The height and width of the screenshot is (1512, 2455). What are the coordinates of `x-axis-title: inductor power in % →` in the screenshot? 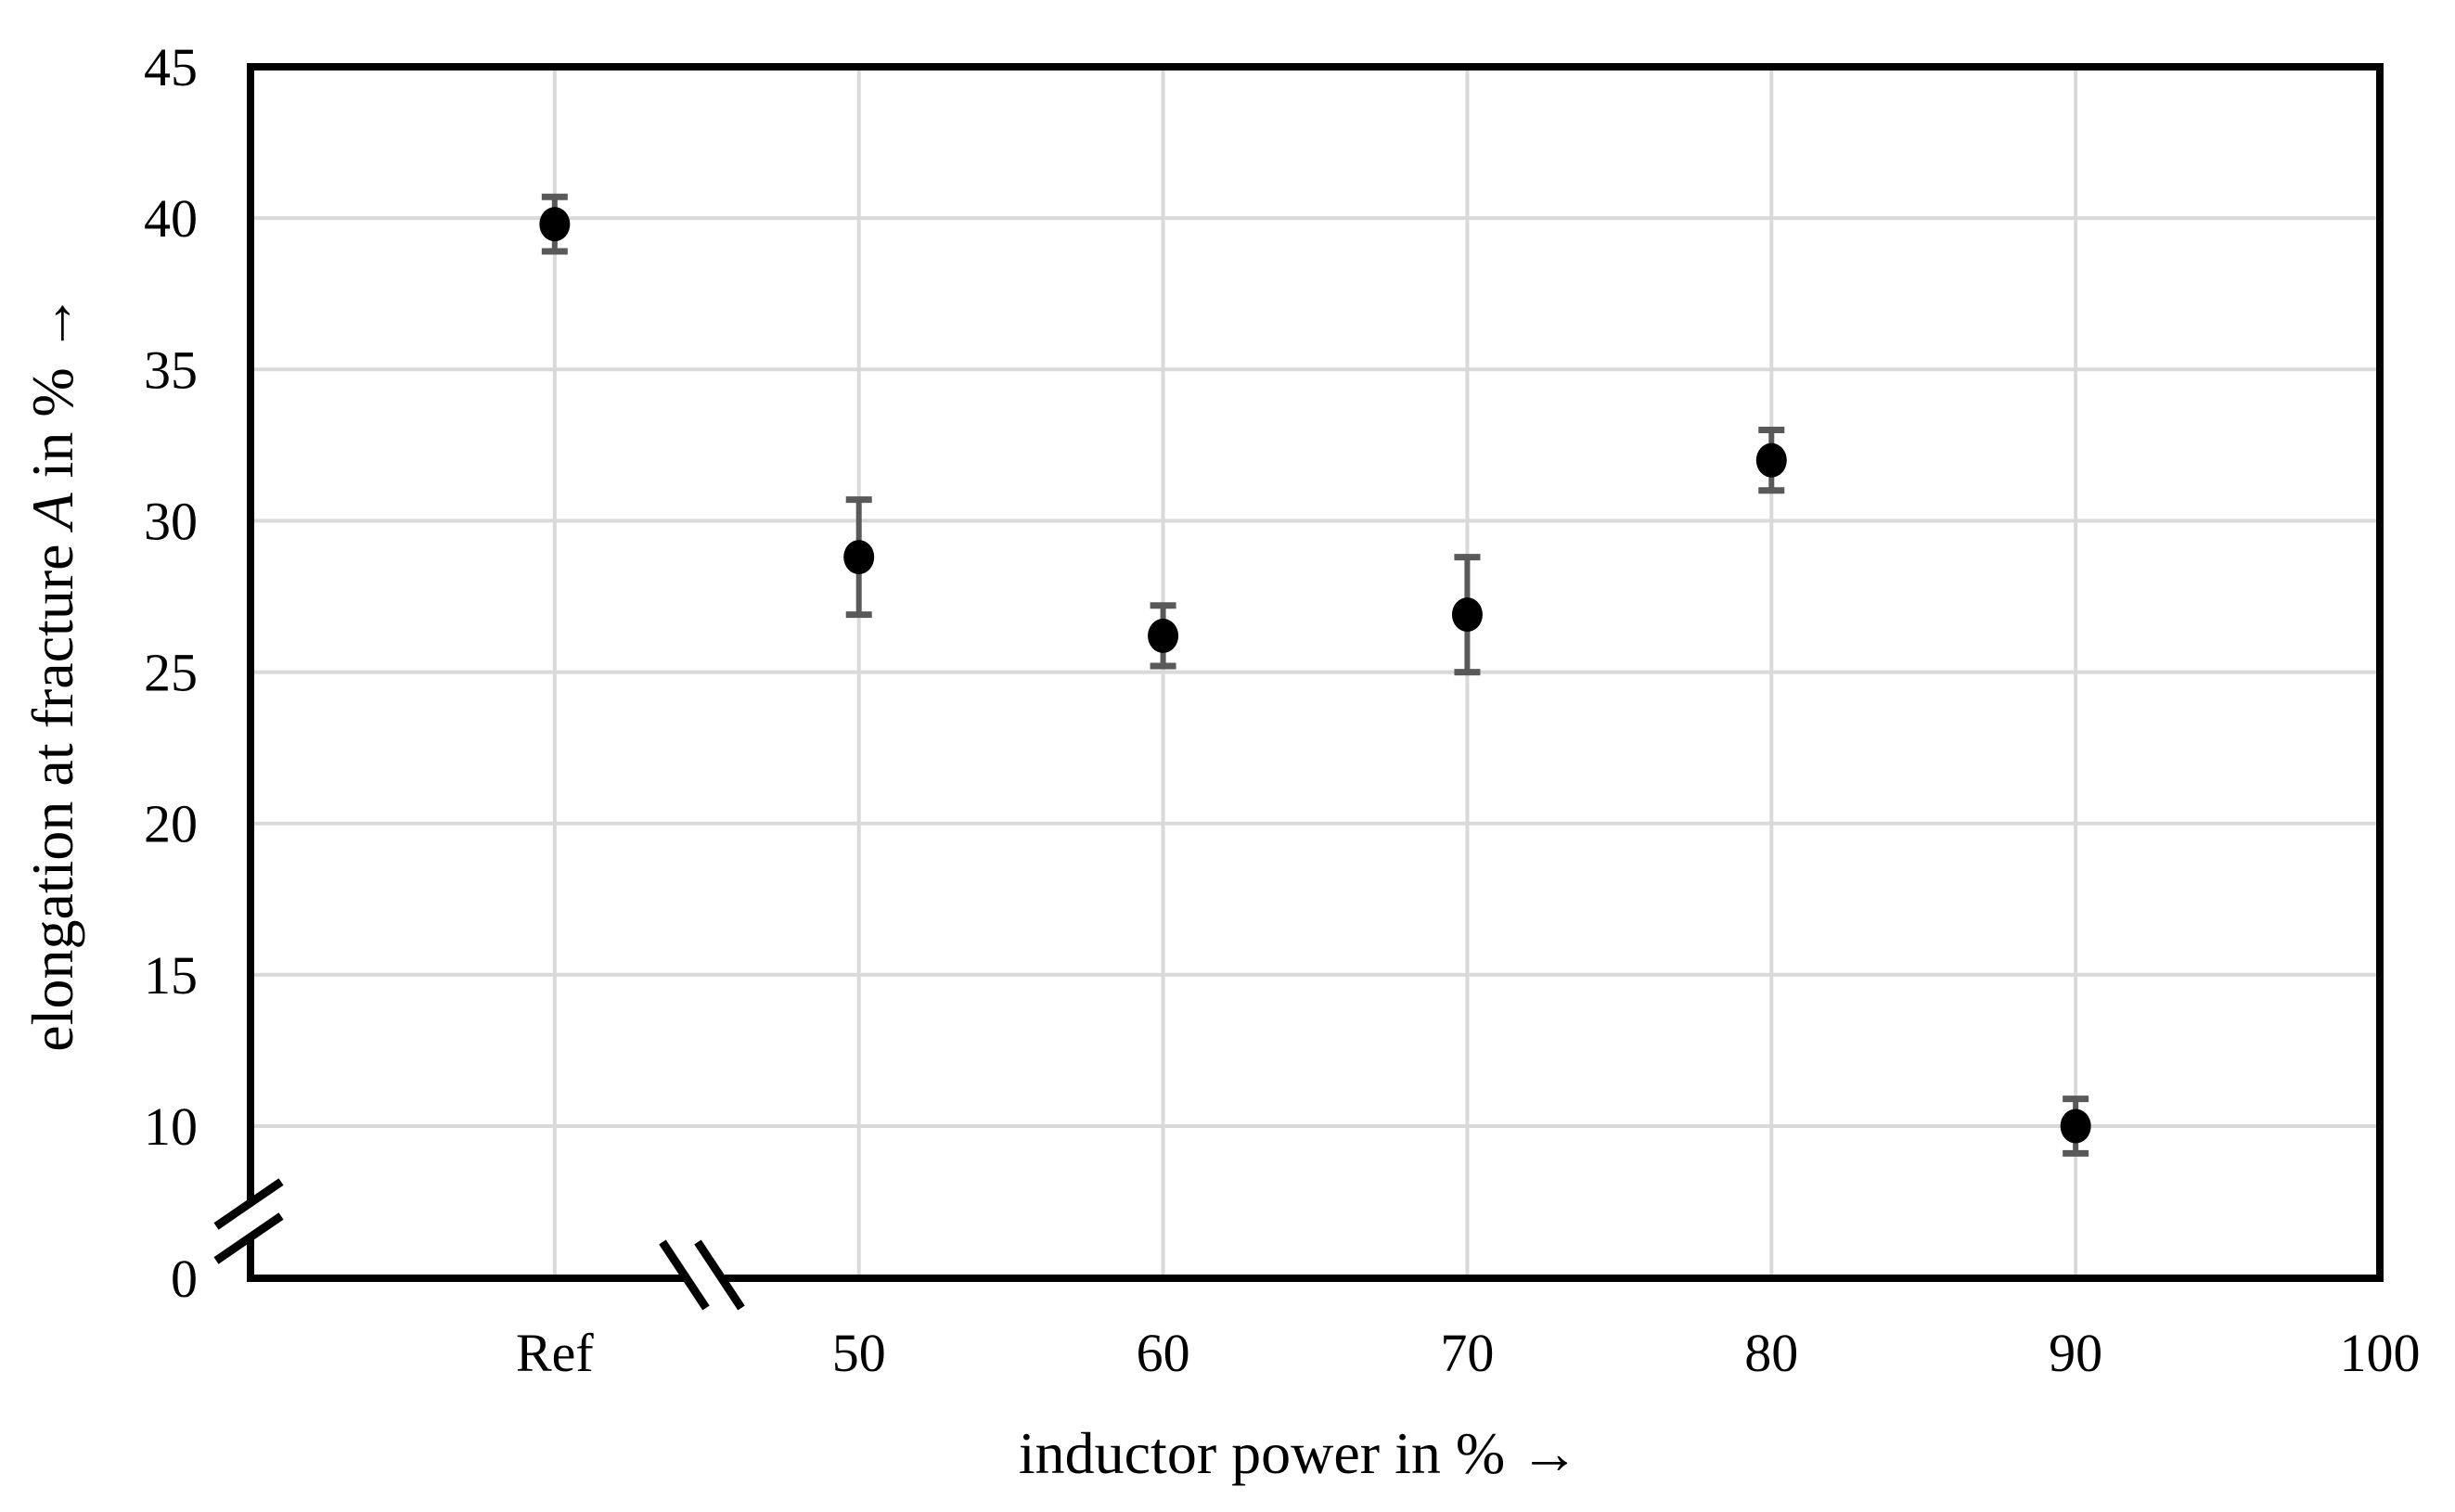 It's located at (1299, 1453).